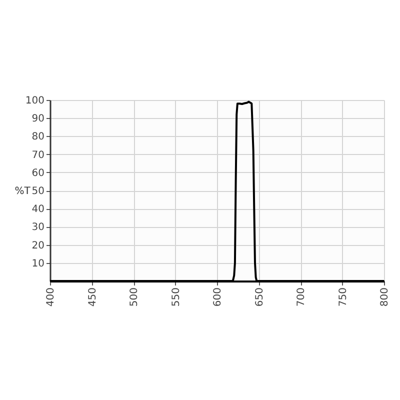 The image size is (400, 400). Describe the element at coordinates (23, 191) in the screenshot. I see `y-axis-title: %T` at that location.